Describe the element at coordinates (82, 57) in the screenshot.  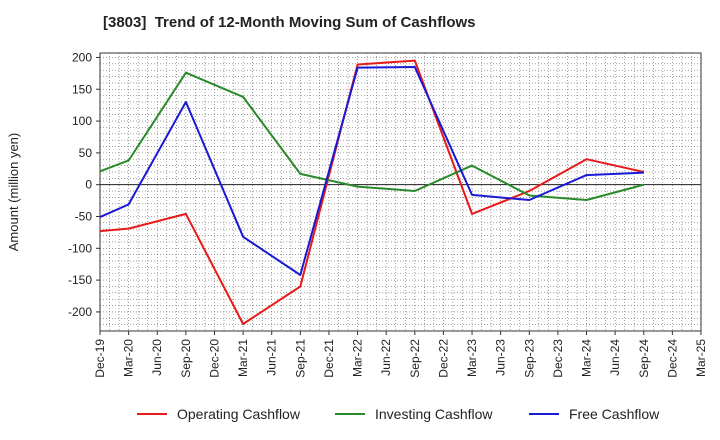
I see `y-tick-label: 200` at that location.